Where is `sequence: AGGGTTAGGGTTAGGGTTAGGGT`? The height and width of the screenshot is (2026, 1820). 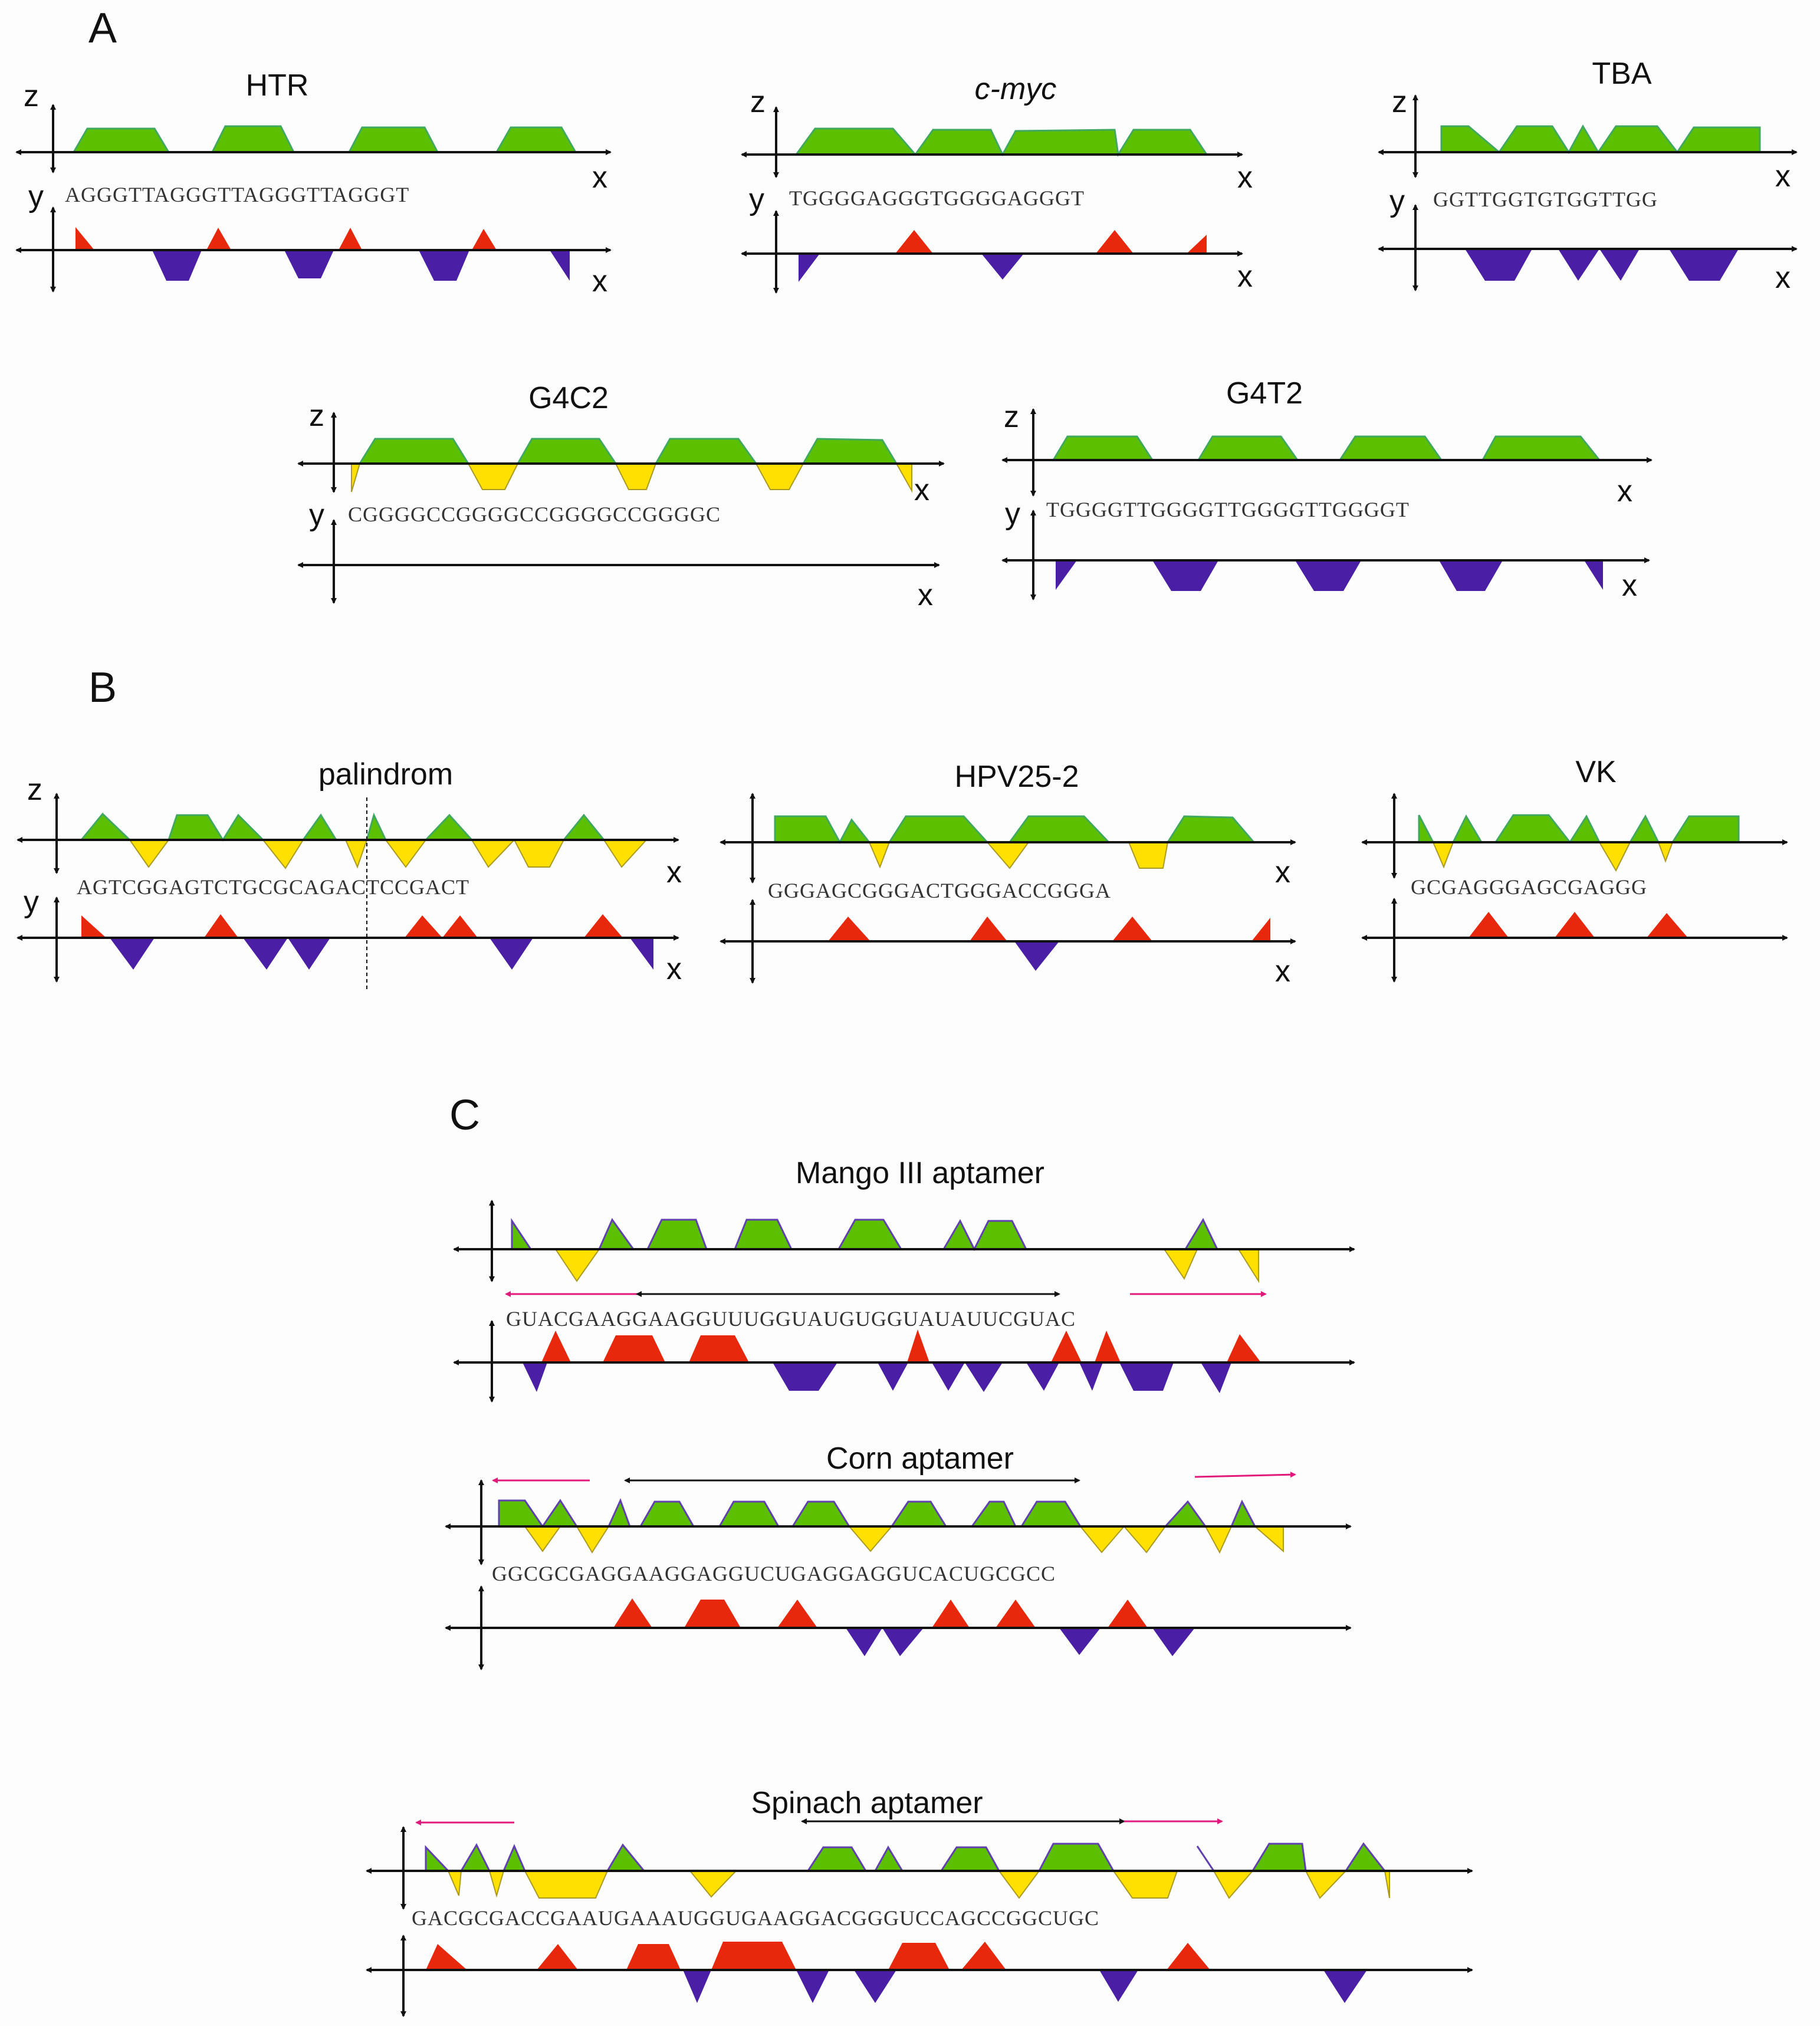
sequence: AGGGTTAGGGTTAGGGTTAGGGT is located at coordinates (237, 194).